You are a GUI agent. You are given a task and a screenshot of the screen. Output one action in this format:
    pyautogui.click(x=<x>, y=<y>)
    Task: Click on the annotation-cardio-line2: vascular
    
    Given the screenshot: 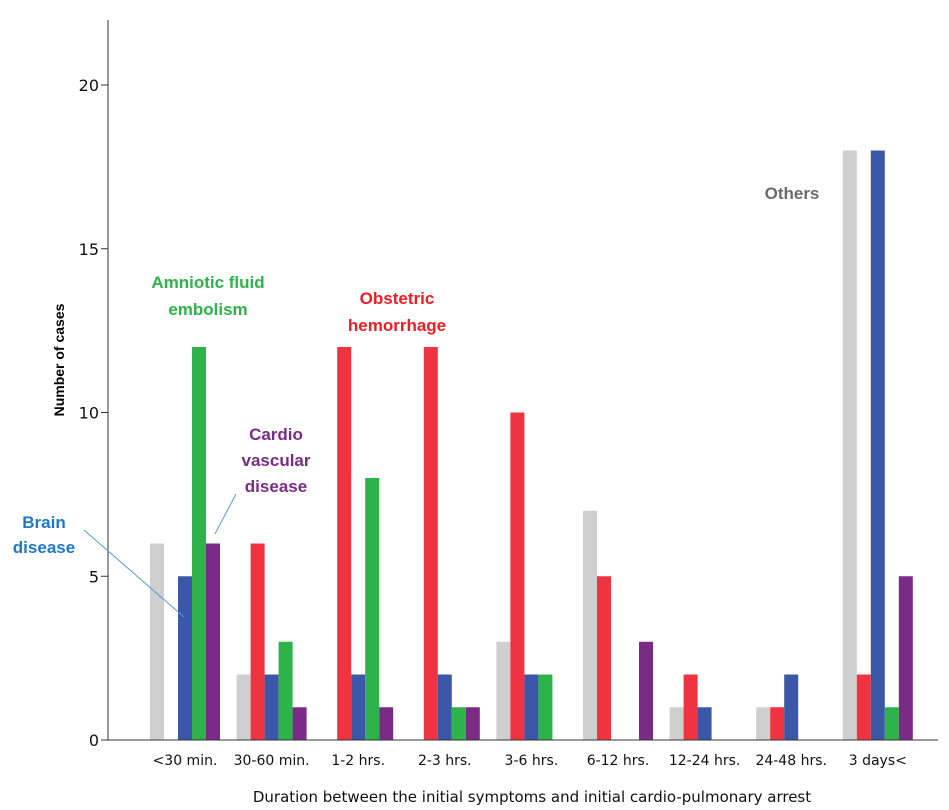 What is the action you would take?
    pyautogui.click(x=276, y=460)
    